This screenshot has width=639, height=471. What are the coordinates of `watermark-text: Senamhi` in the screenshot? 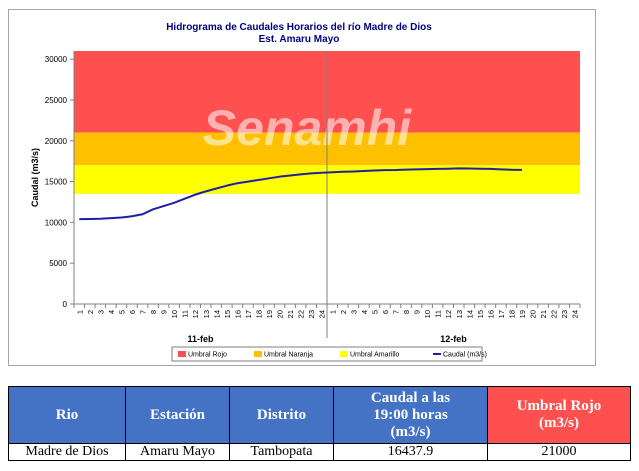 It's located at (308, 128).